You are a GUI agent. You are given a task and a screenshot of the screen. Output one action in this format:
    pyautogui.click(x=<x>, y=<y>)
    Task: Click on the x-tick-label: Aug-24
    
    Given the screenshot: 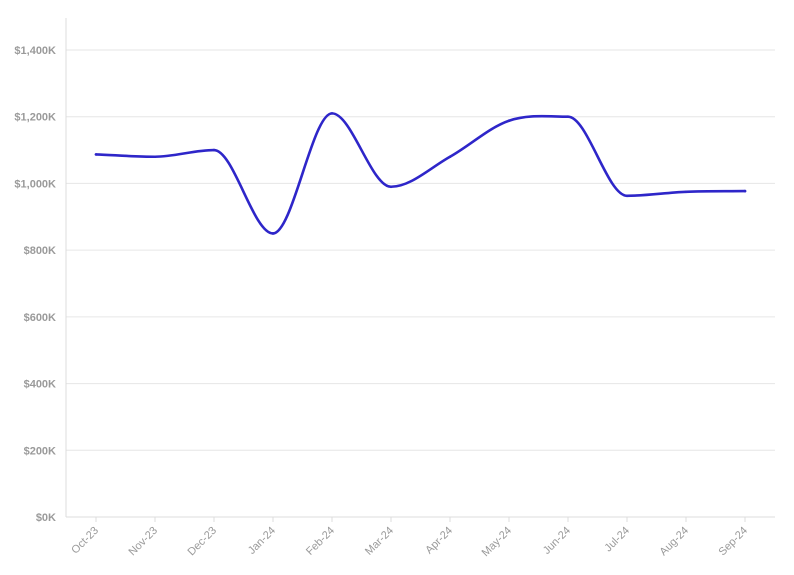 What is the action you would take?
    pyautogui.click(x=675, y=542)
    